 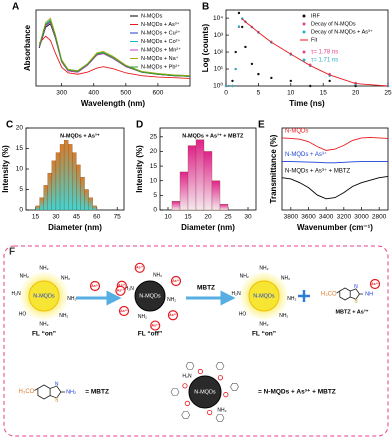 What do you see at coordinates (161, 41) in the screenshot?
I see `legend-label: N-MQDs + Co²⁺` at bounding box center [161, 41].